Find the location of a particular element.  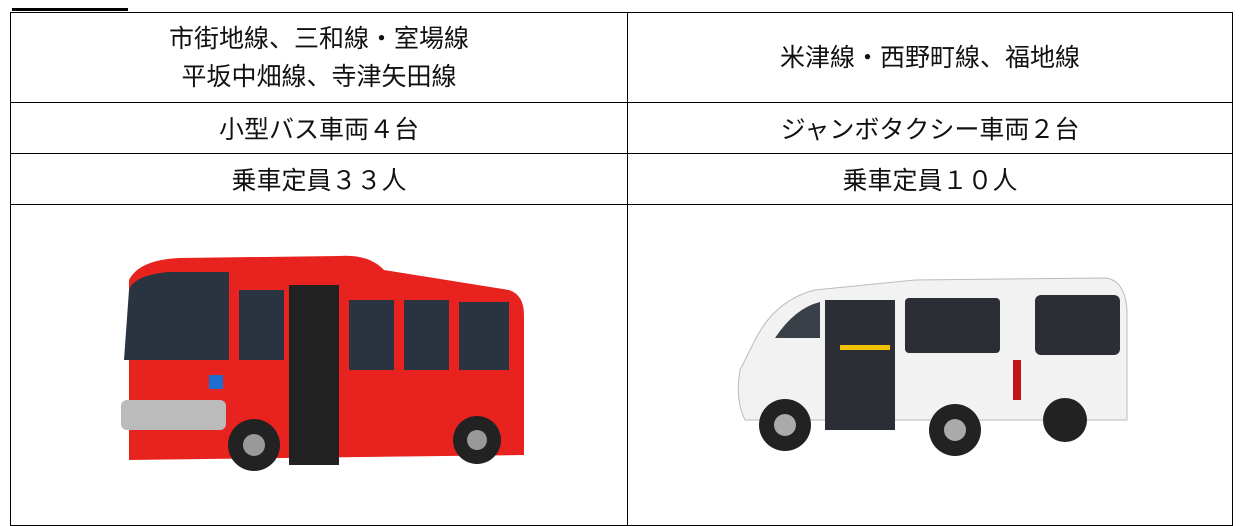

cell: 米津線・西野町線、福地線 is located at coordinates (930, 57).